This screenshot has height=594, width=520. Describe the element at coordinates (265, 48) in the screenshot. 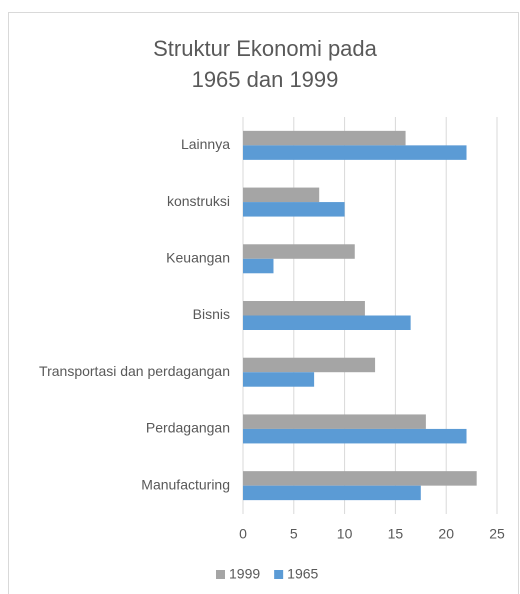

I see `chart-title: Struktur Ekonomi pada` at that location.